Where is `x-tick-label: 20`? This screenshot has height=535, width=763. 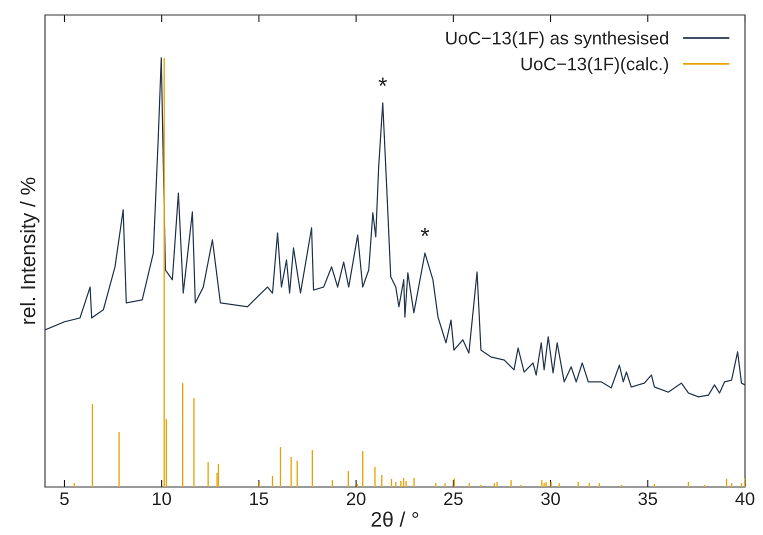 x-tick-label: 20 is located at coordinates (356, 499).